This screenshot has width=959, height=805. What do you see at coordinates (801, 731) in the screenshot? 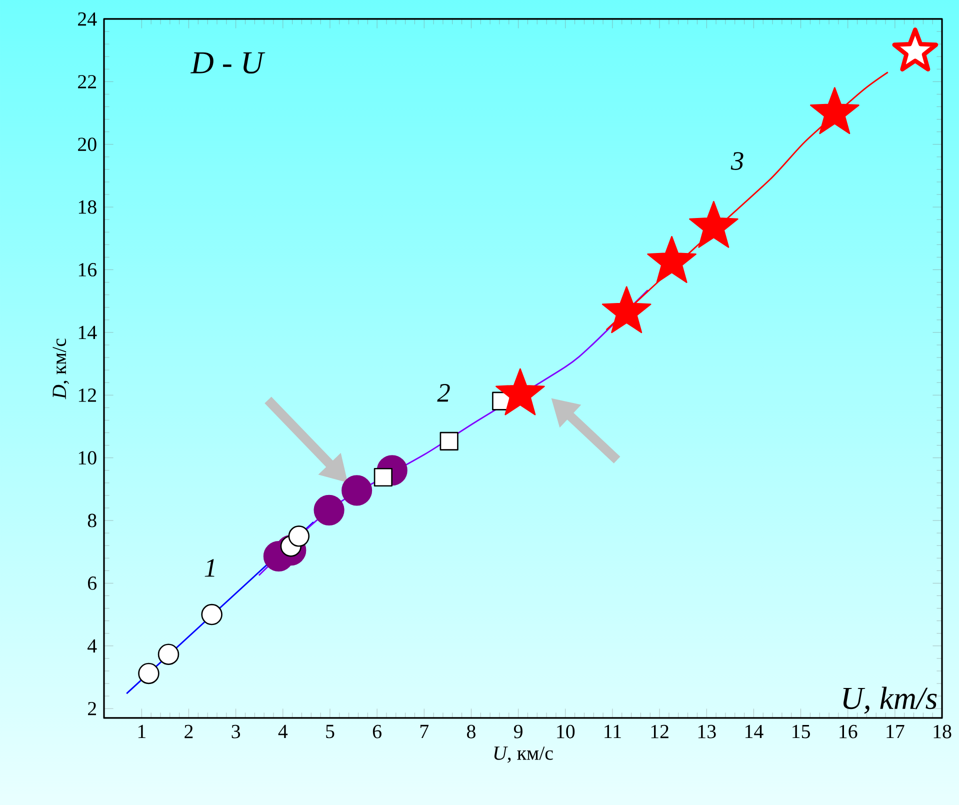
I see `x-tick-label: 15` at bounding box center [801, 731].